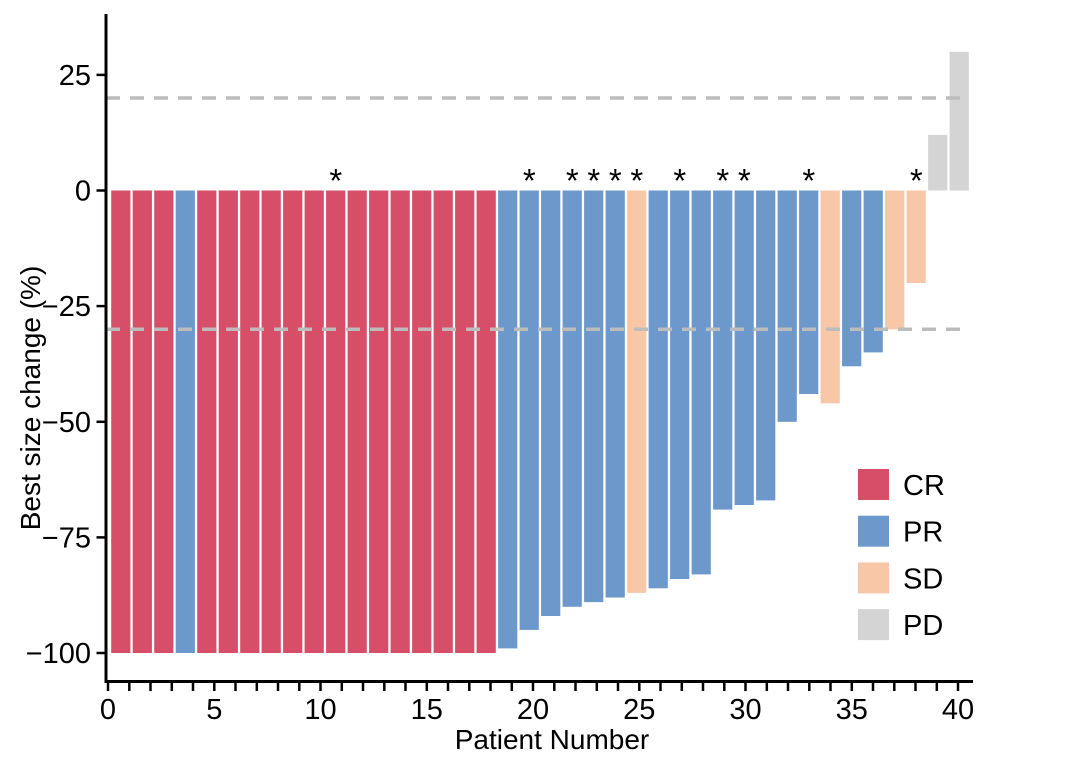 The width and height of the screenshot is (1080, 763). What do you see at coordinates (335, 180) in the screenshot?
I see `asterisk-patient-11: *` at bounding box center [335, 180].